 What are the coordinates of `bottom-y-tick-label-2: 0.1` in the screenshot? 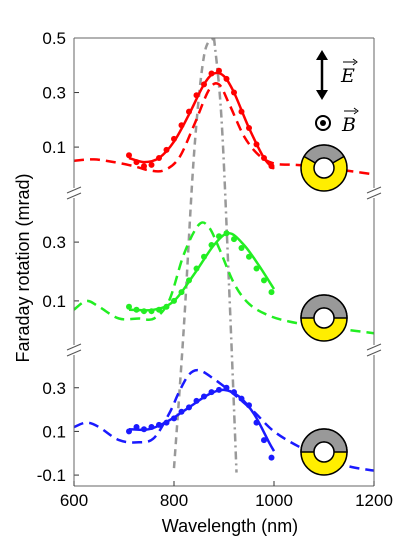 It's located at (54, 431).